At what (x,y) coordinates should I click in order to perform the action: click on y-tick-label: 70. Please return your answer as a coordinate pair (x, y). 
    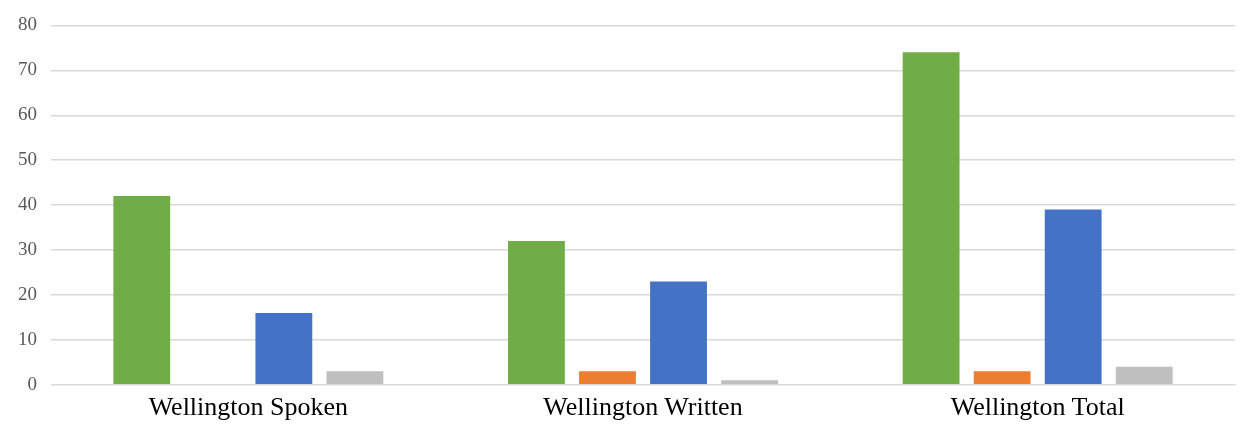
    Looking at the image, I should click on (27, 69).